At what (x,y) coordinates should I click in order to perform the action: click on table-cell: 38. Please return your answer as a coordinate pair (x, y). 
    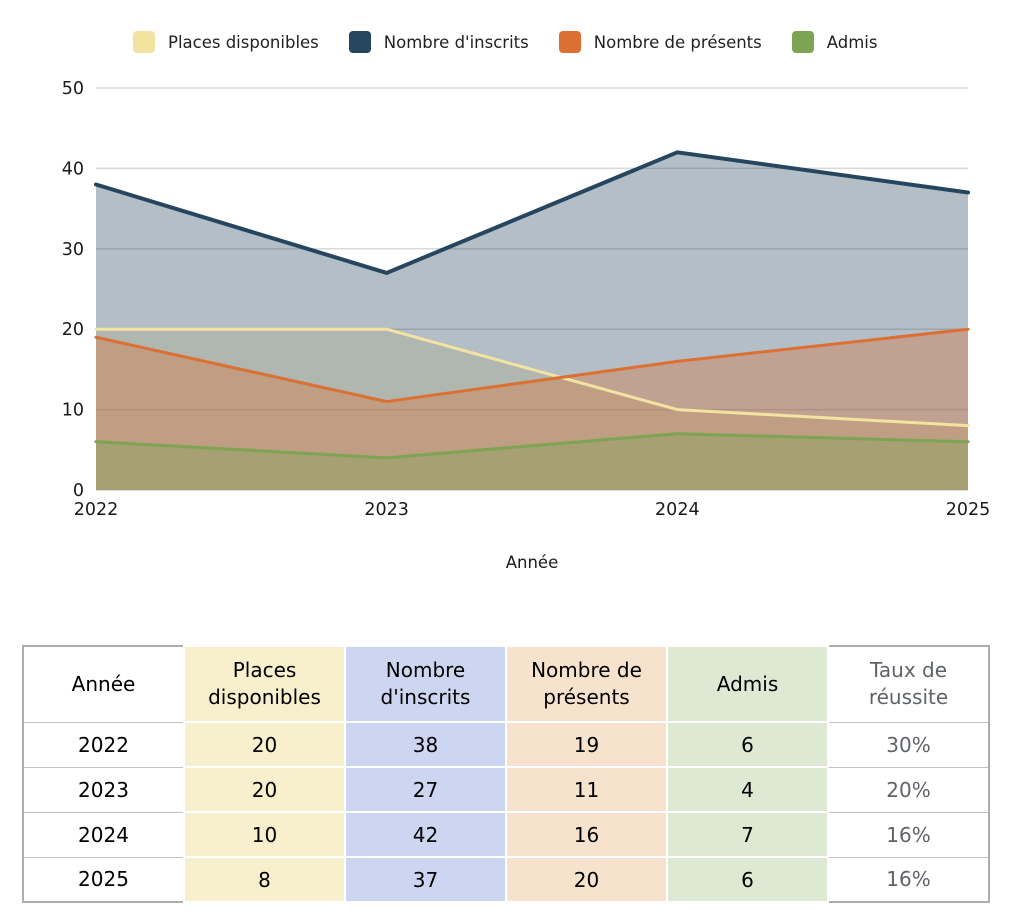
    Looking at the image, I should click on (425, 744).